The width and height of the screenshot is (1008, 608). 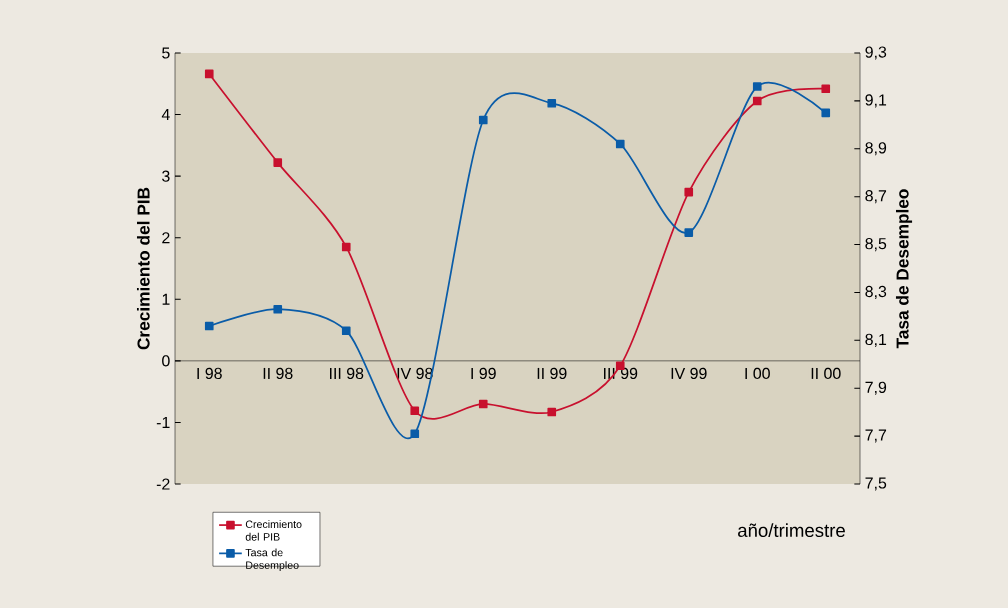 I want to click on legend-label: Crecimiento del PIB, so click(x=273, y=530).